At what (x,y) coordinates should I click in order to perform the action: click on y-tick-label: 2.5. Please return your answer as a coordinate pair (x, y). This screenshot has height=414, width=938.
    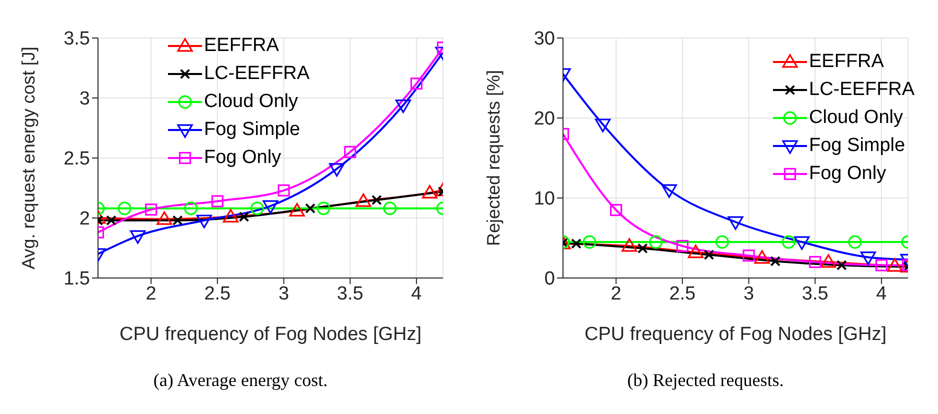
    Looking at the image, I should click on (77, 159).